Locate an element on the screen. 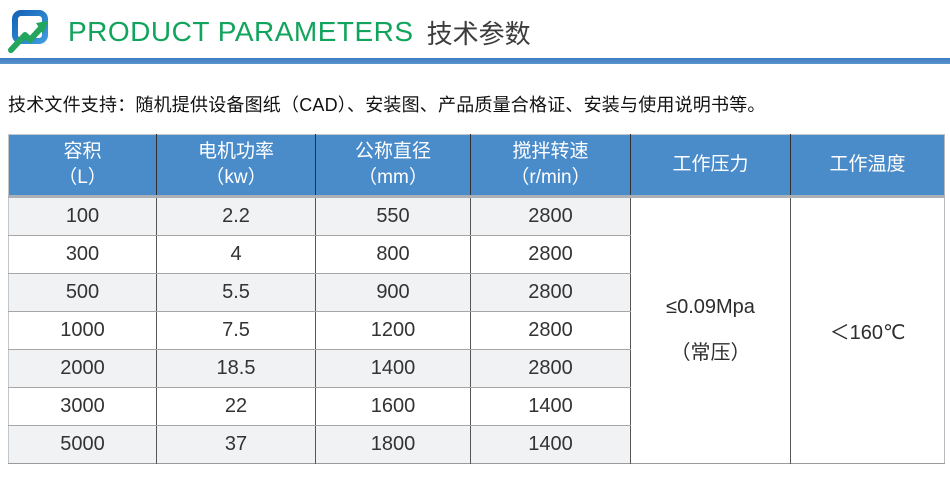  table-row: 2000 18.5 1400 2800 is located at coordinates (476, 368).